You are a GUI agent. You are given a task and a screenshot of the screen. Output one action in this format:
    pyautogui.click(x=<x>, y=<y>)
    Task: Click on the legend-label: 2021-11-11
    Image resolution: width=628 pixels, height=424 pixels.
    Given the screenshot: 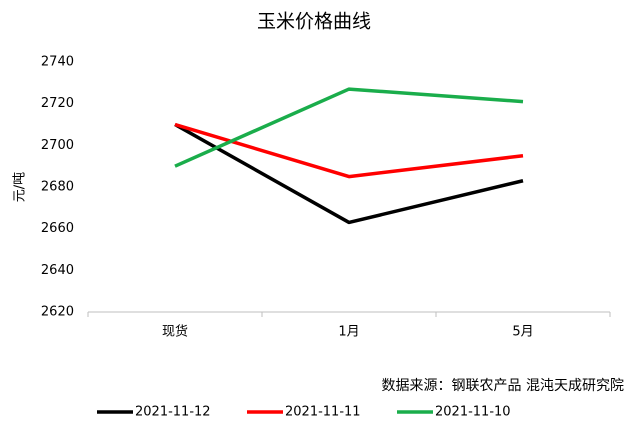 What is the action you would take?
    pyautogui.click(x=323, y=412)
    